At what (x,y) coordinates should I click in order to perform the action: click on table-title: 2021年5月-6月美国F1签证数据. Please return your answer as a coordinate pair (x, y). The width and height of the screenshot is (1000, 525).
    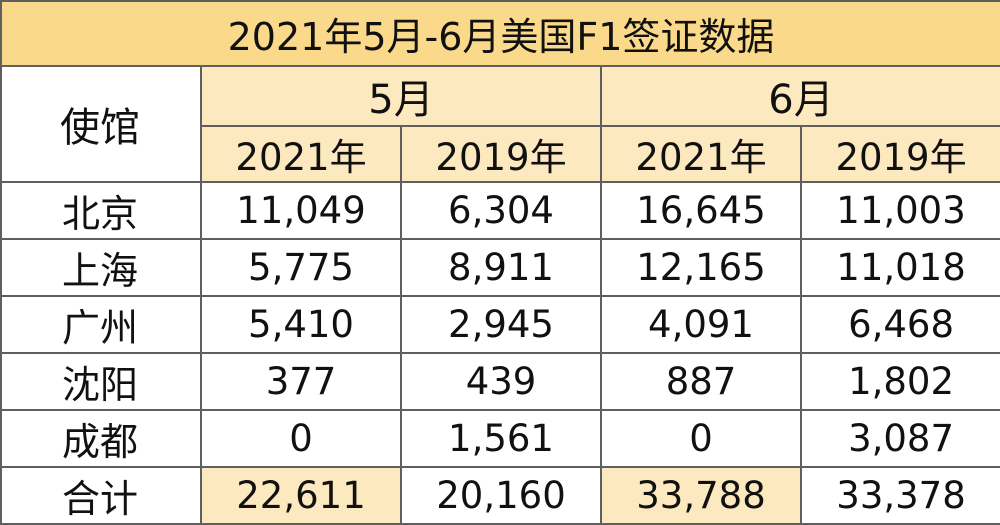
    Looking at the image, I should click on (500, 33).